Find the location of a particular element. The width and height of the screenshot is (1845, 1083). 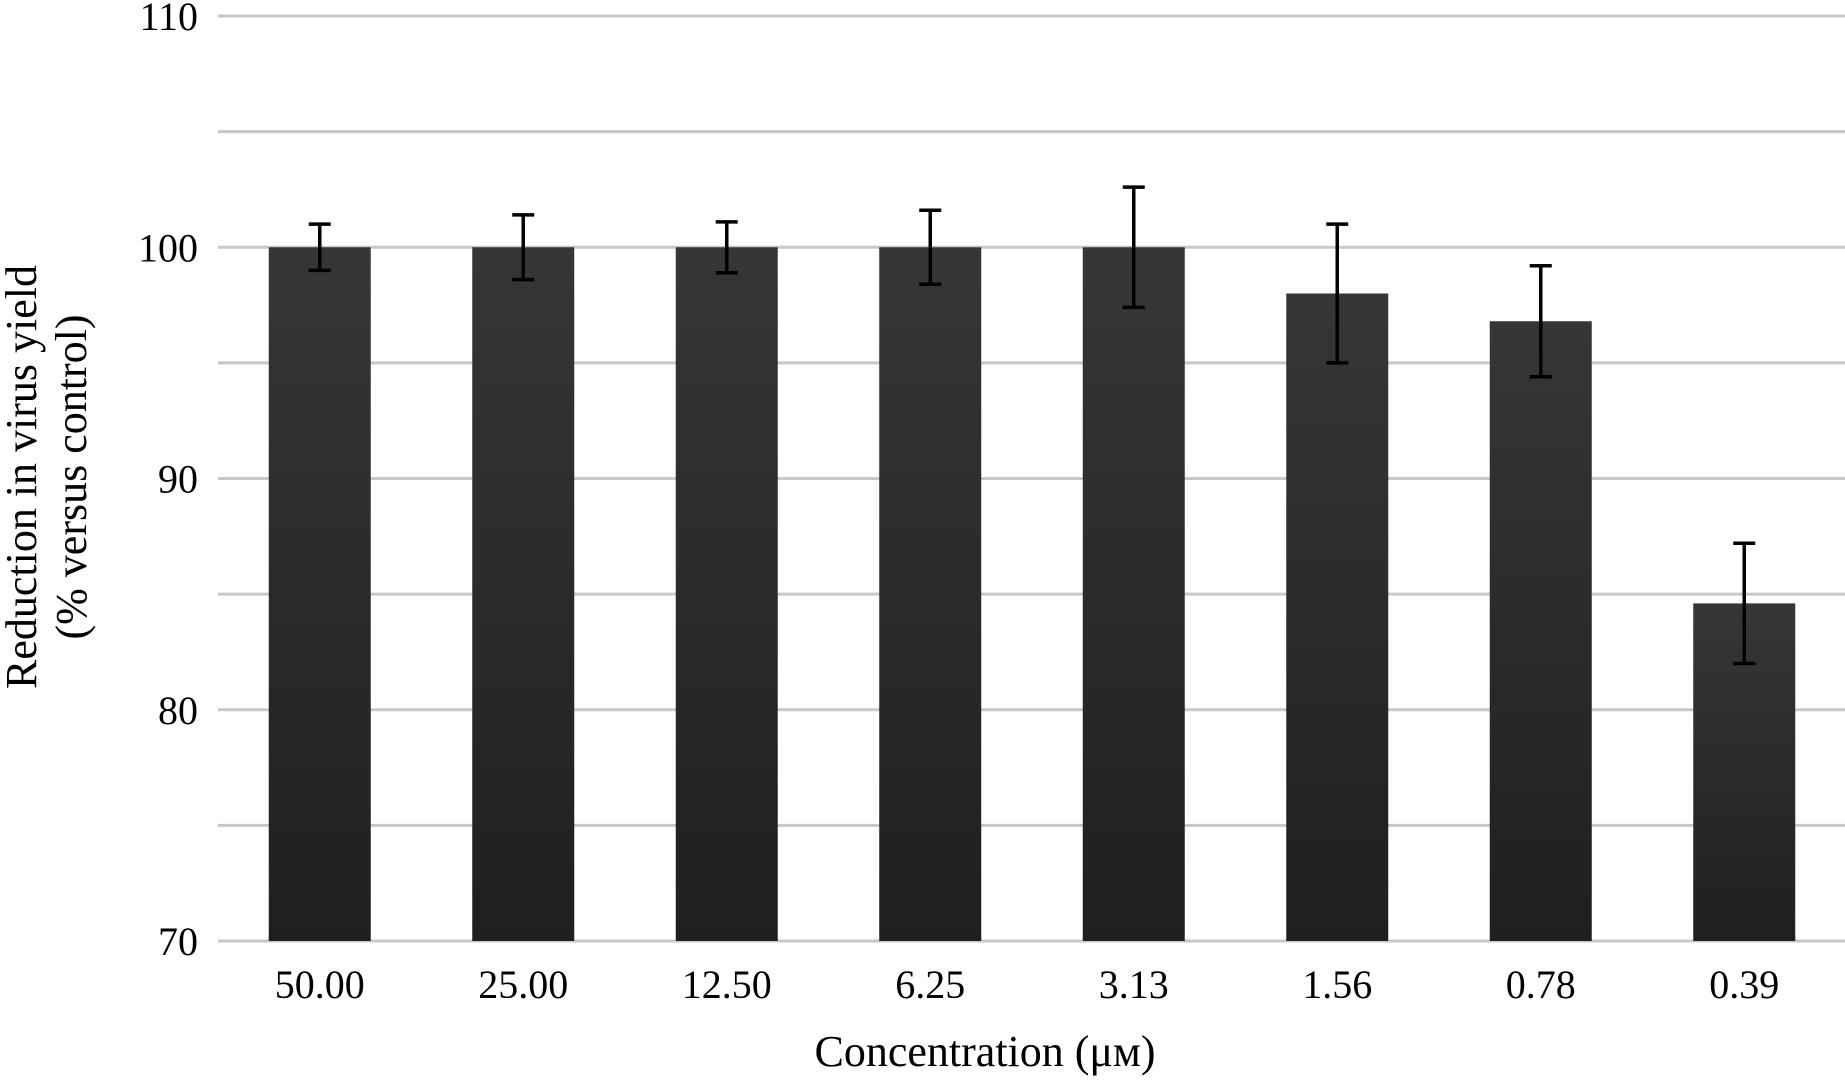

x-axis-title: Concentration (μм) is located at coordinates (985, 1051).